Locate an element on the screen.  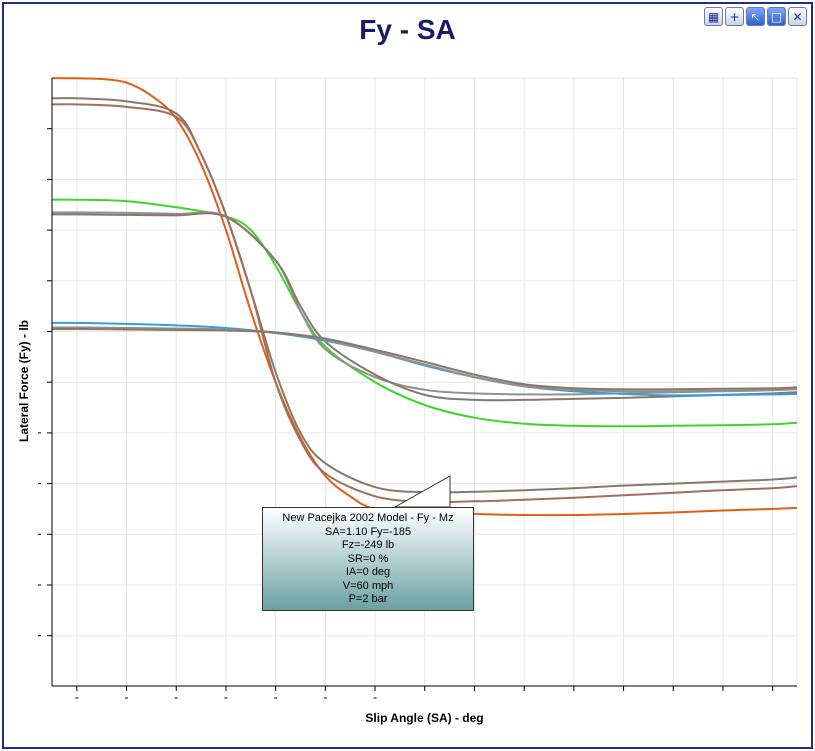
tooltip-line: V=60 mph is located at coordinates (368, 585).